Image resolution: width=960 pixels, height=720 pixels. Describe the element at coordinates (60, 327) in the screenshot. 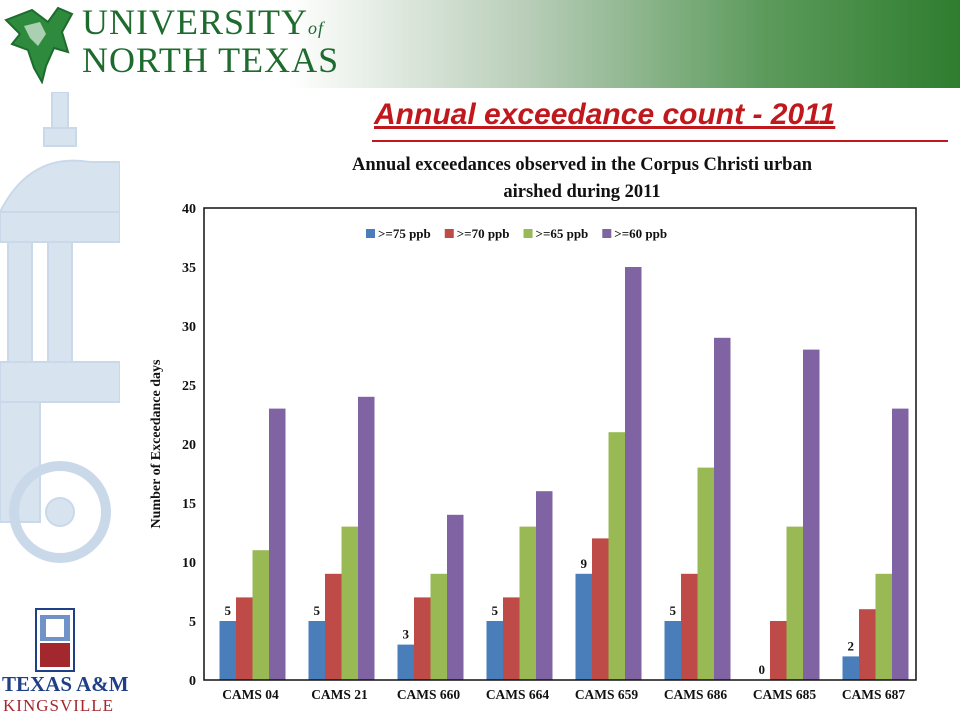

I see `building-watermark` at that location.